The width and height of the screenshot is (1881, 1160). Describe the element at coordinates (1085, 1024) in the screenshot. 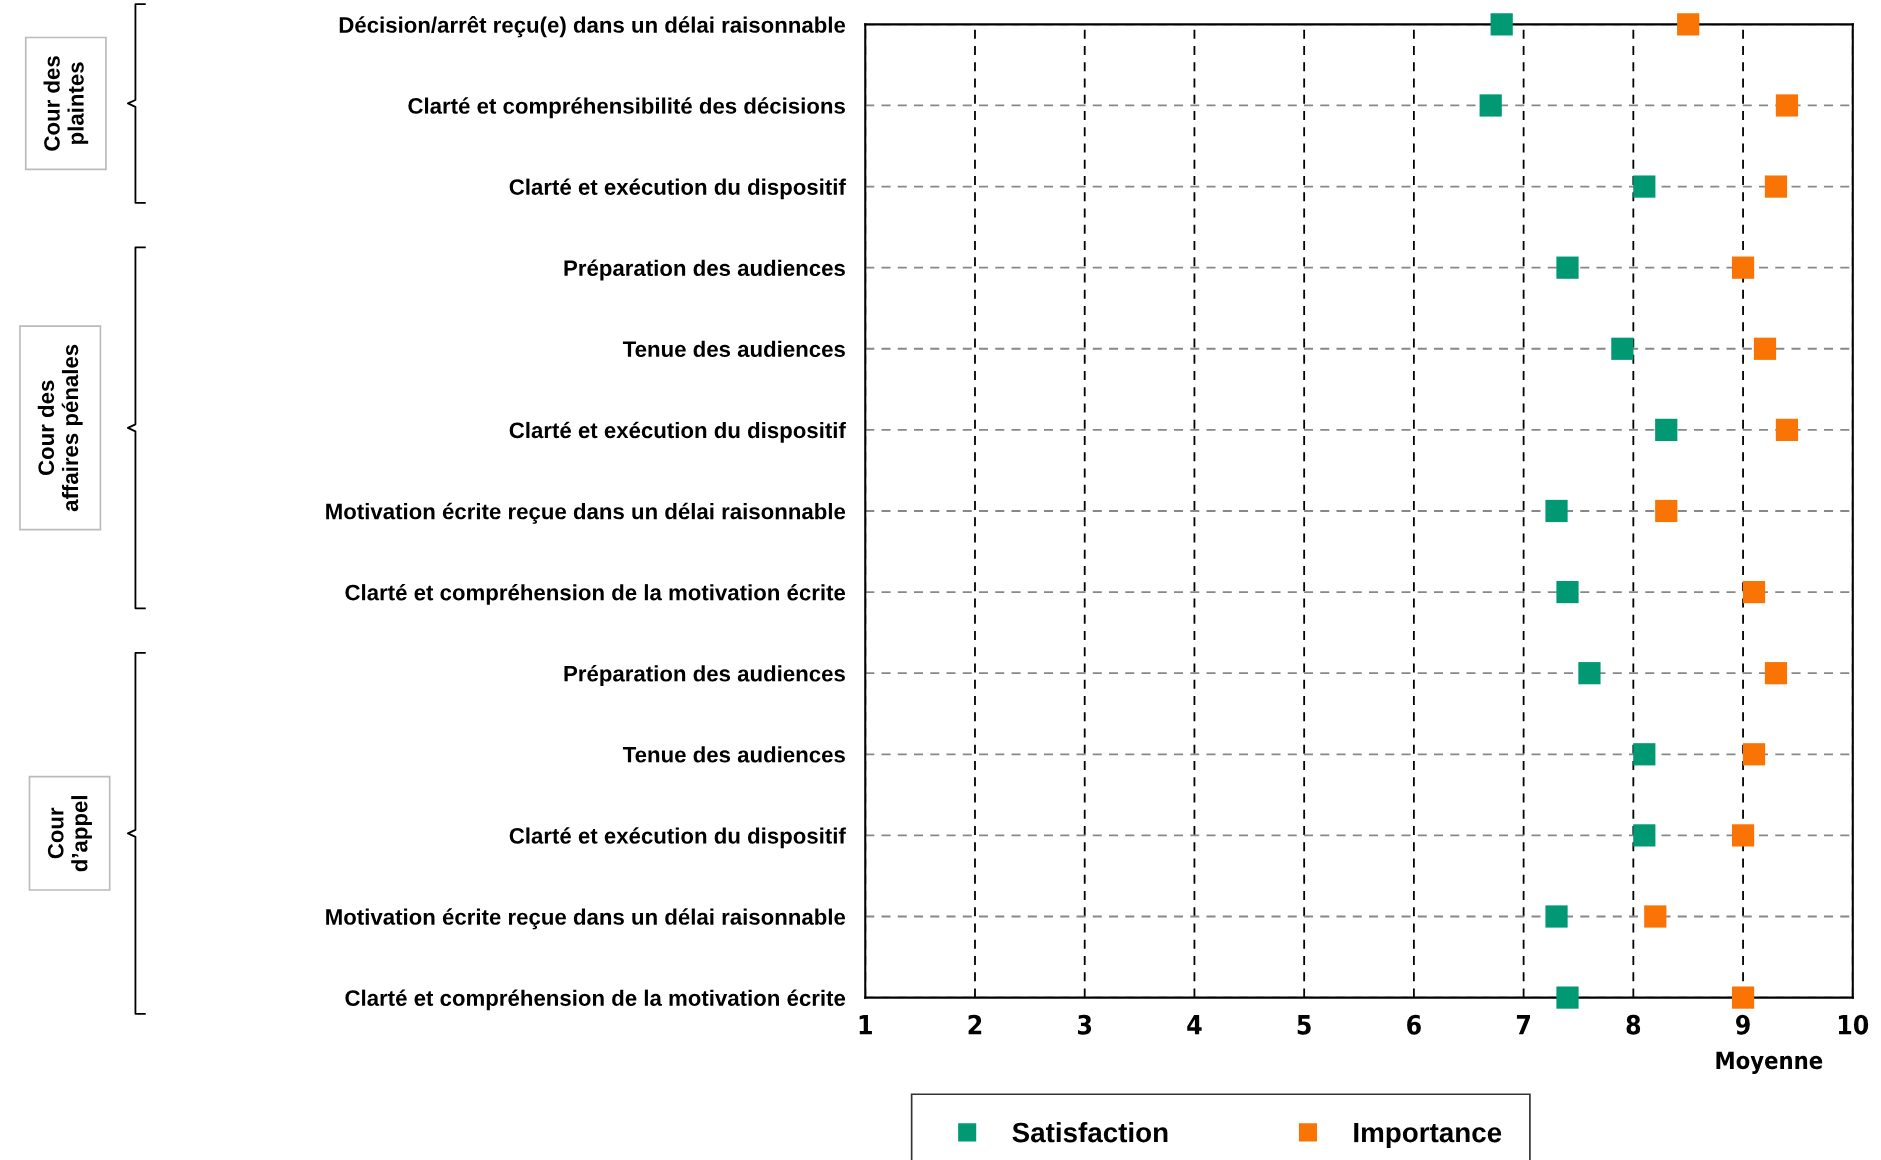

I see `x-tick-label: 3` at that location.